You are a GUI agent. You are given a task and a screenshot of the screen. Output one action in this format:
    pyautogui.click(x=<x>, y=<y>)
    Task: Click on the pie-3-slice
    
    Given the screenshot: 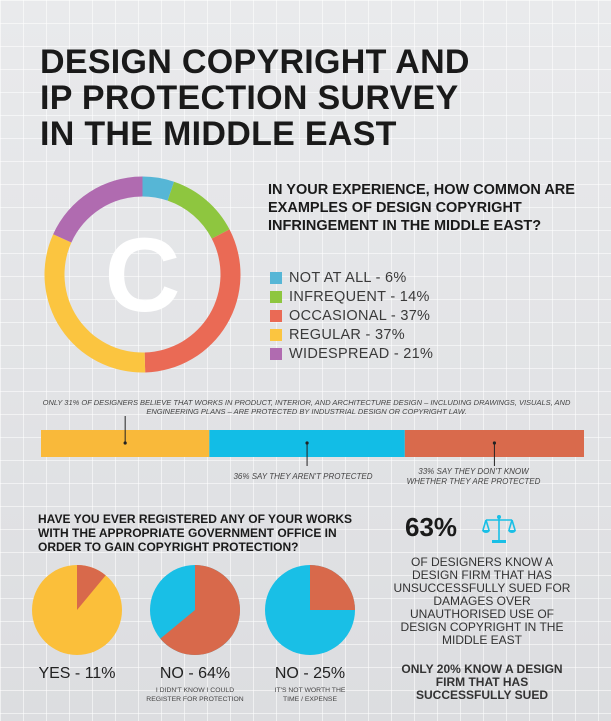 What is the action you would take?
    pyautogui.click(x=332, y=587)
    